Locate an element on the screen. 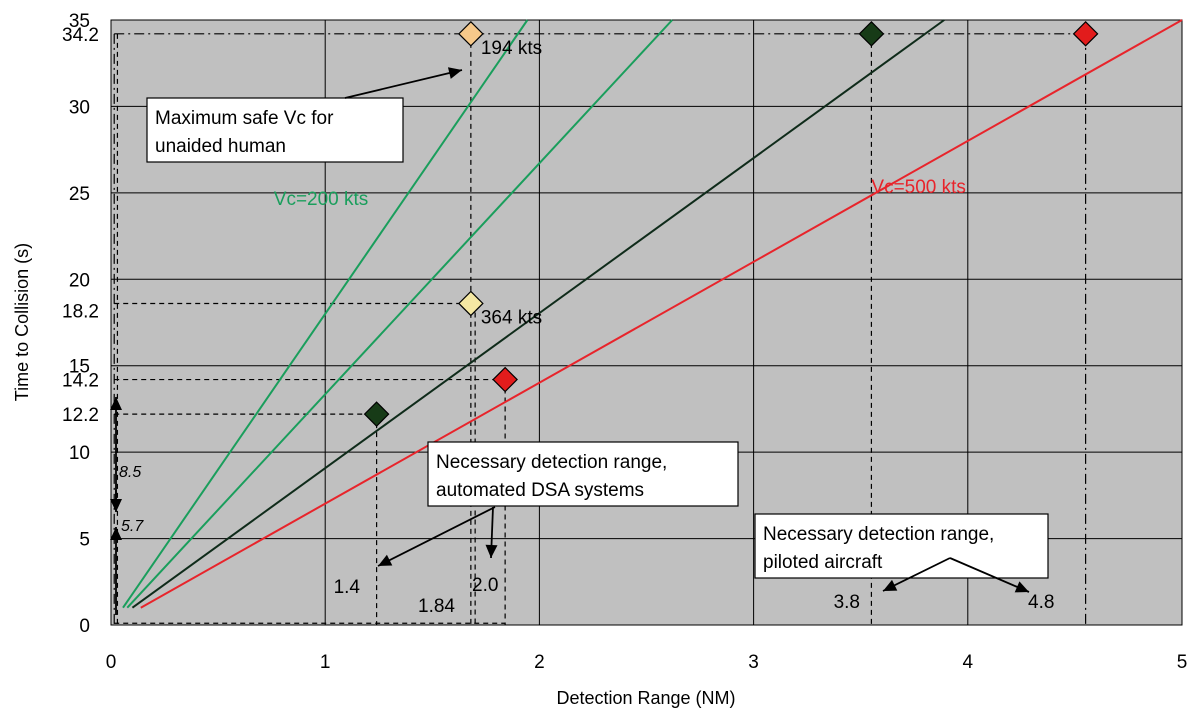  y-axis-title: Time to Collision (s) is located at coordinates (22, 322).